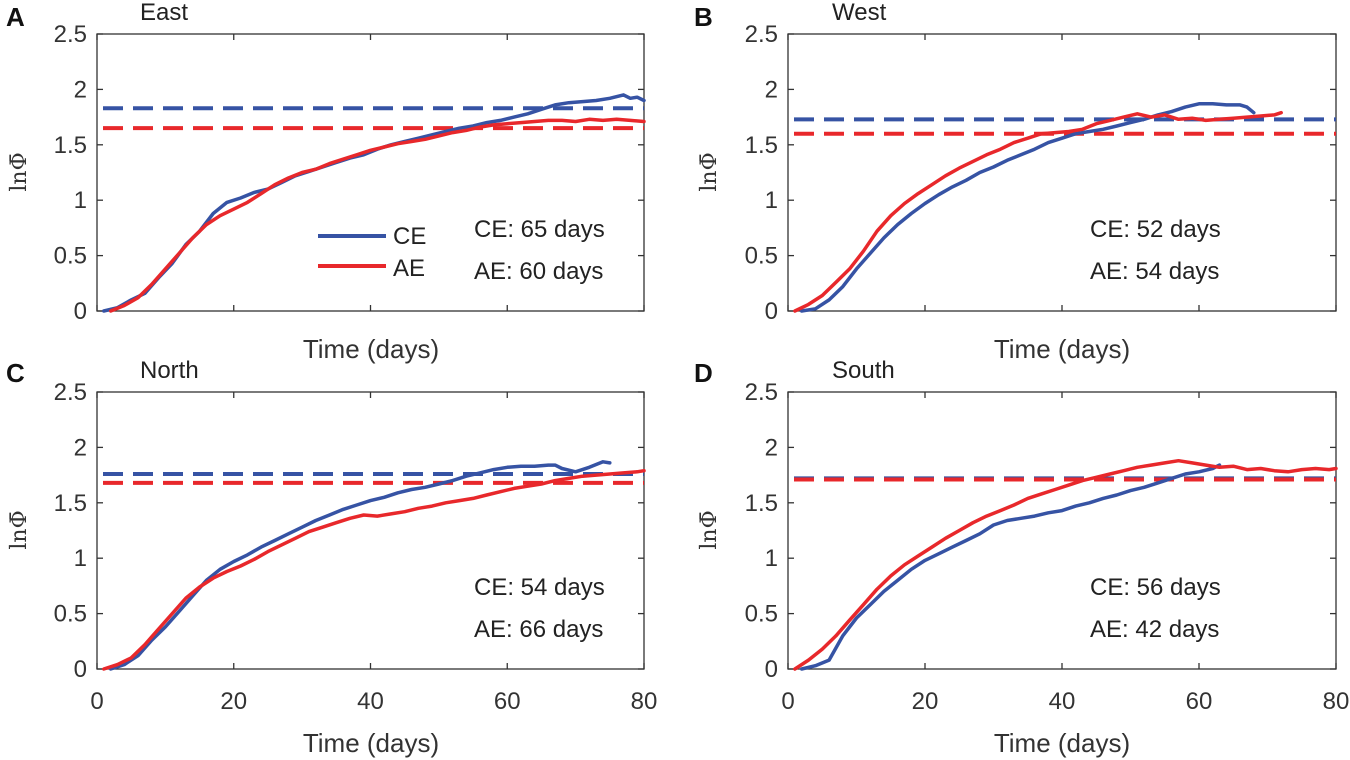 This screenshot has width=1350, height=760. What do you see at coordinates (539, 229) in the screenshot?
I see `annotation-ce-days: CE: 65 days` at bounding box center [539, 229].